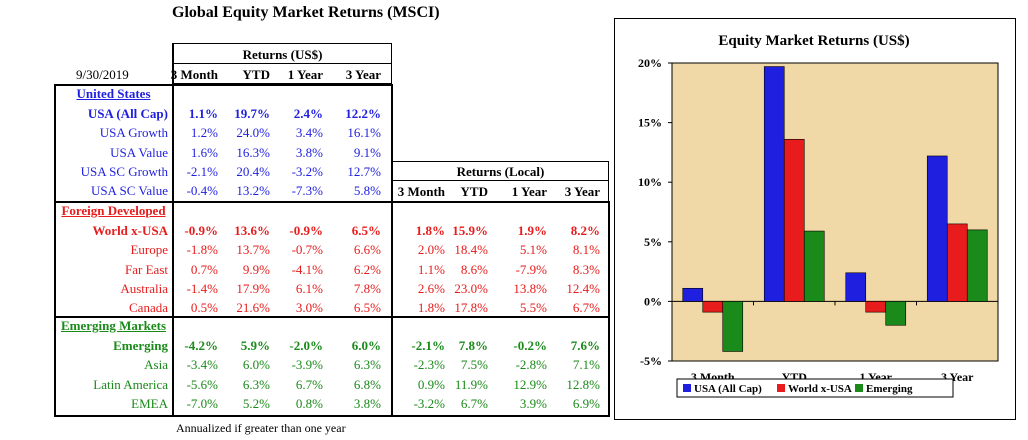  Describe the element at coordinates (473, 345) in the screenshot. I see `local-value: 7.8%` at that location.